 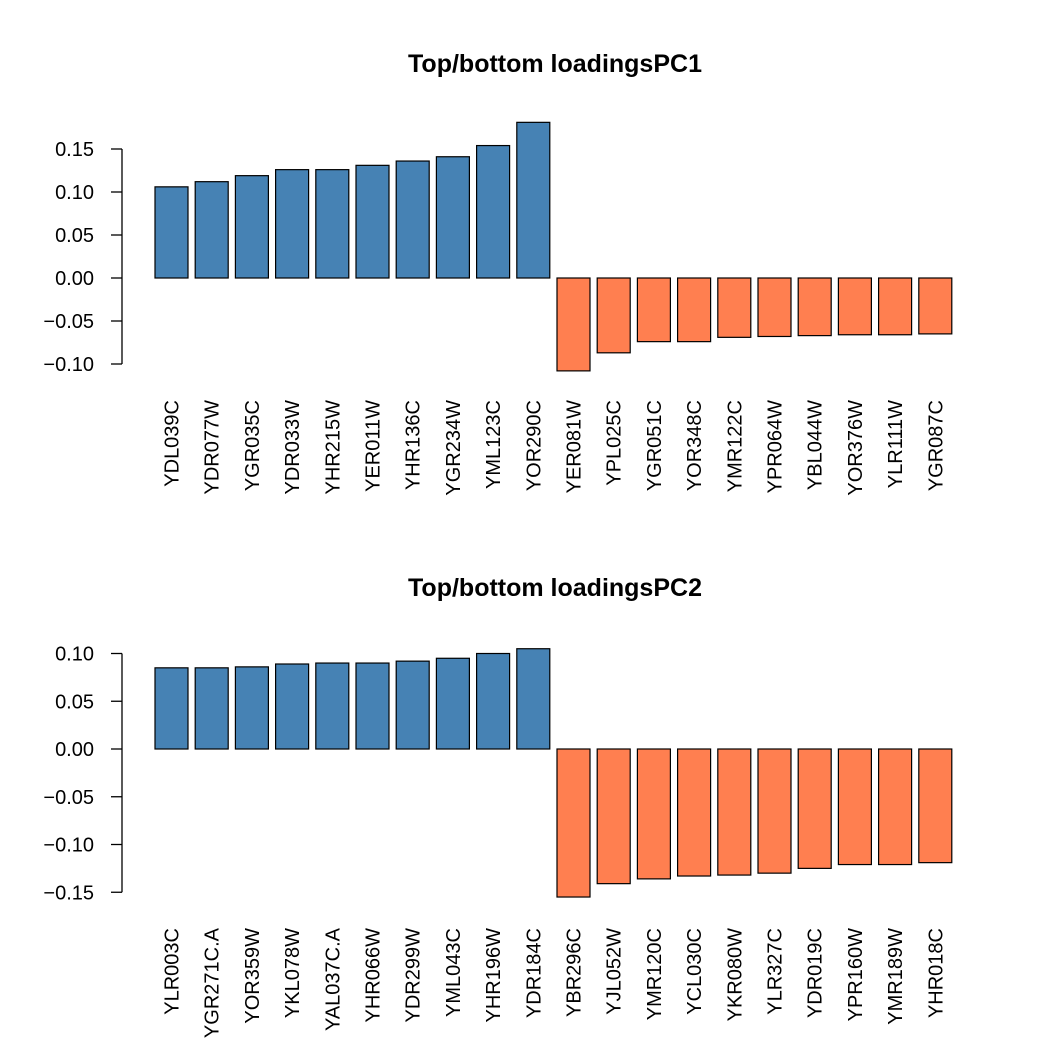 What do you see at coordinates (293, 973) in the screenshot?
I see `pc2-category-label: YKL078W` at bounding box center [293, 973].